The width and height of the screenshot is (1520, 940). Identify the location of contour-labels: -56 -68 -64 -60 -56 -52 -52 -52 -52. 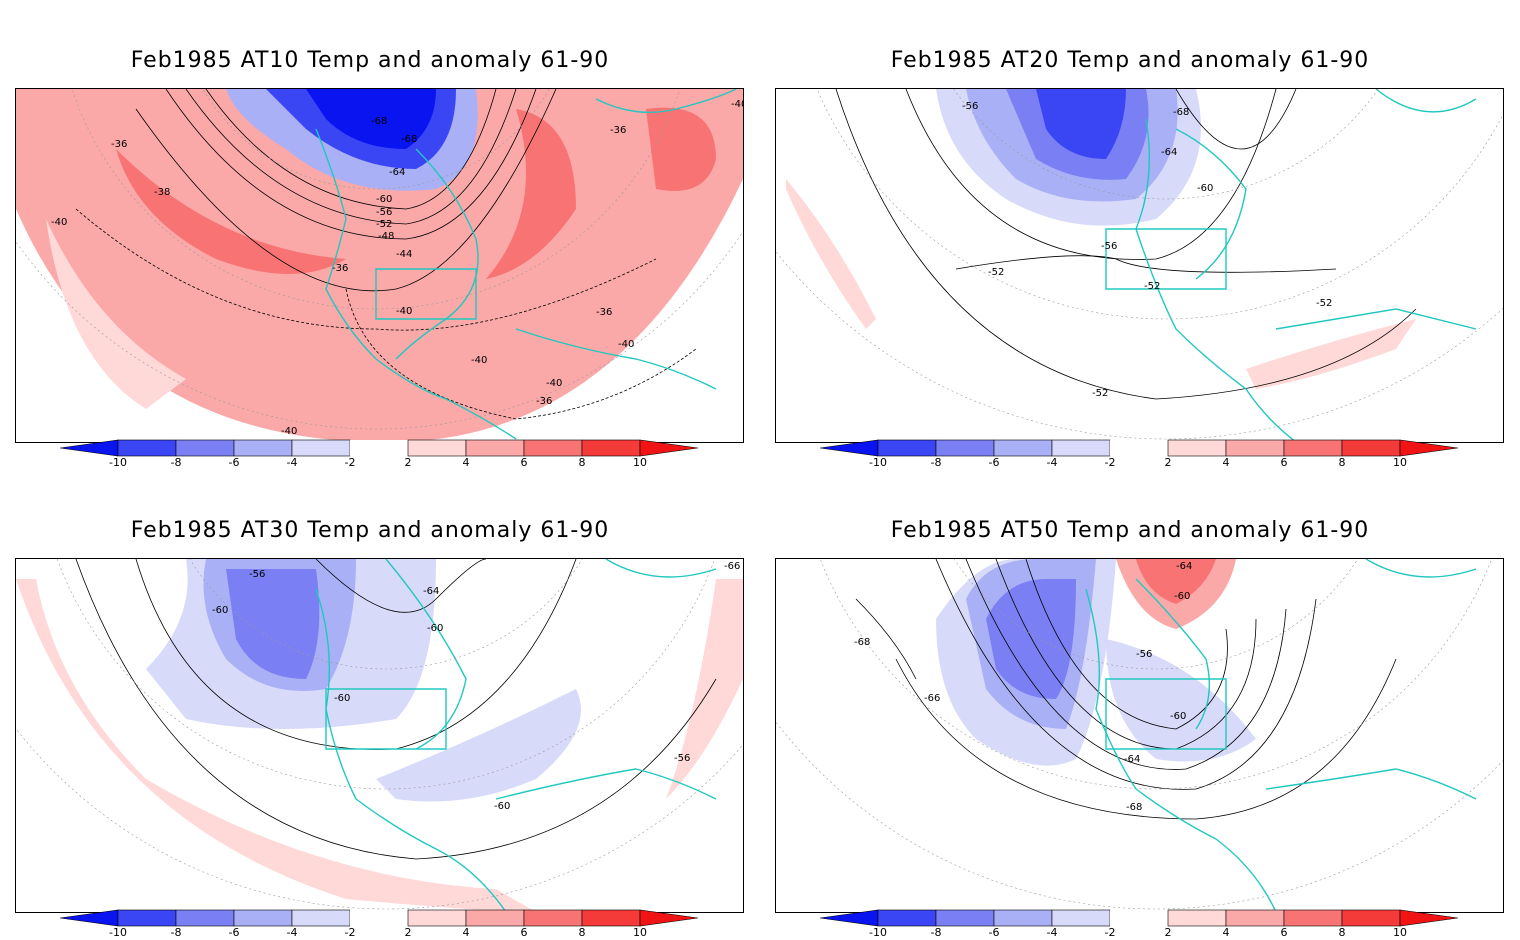
(1147, 250).